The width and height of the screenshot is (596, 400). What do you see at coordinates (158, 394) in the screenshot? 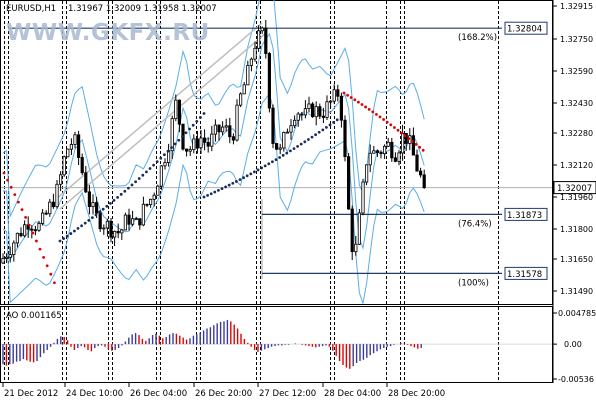
I see `time-tick-label: 26 Dec 04:00` at bounding box center [158, 394].